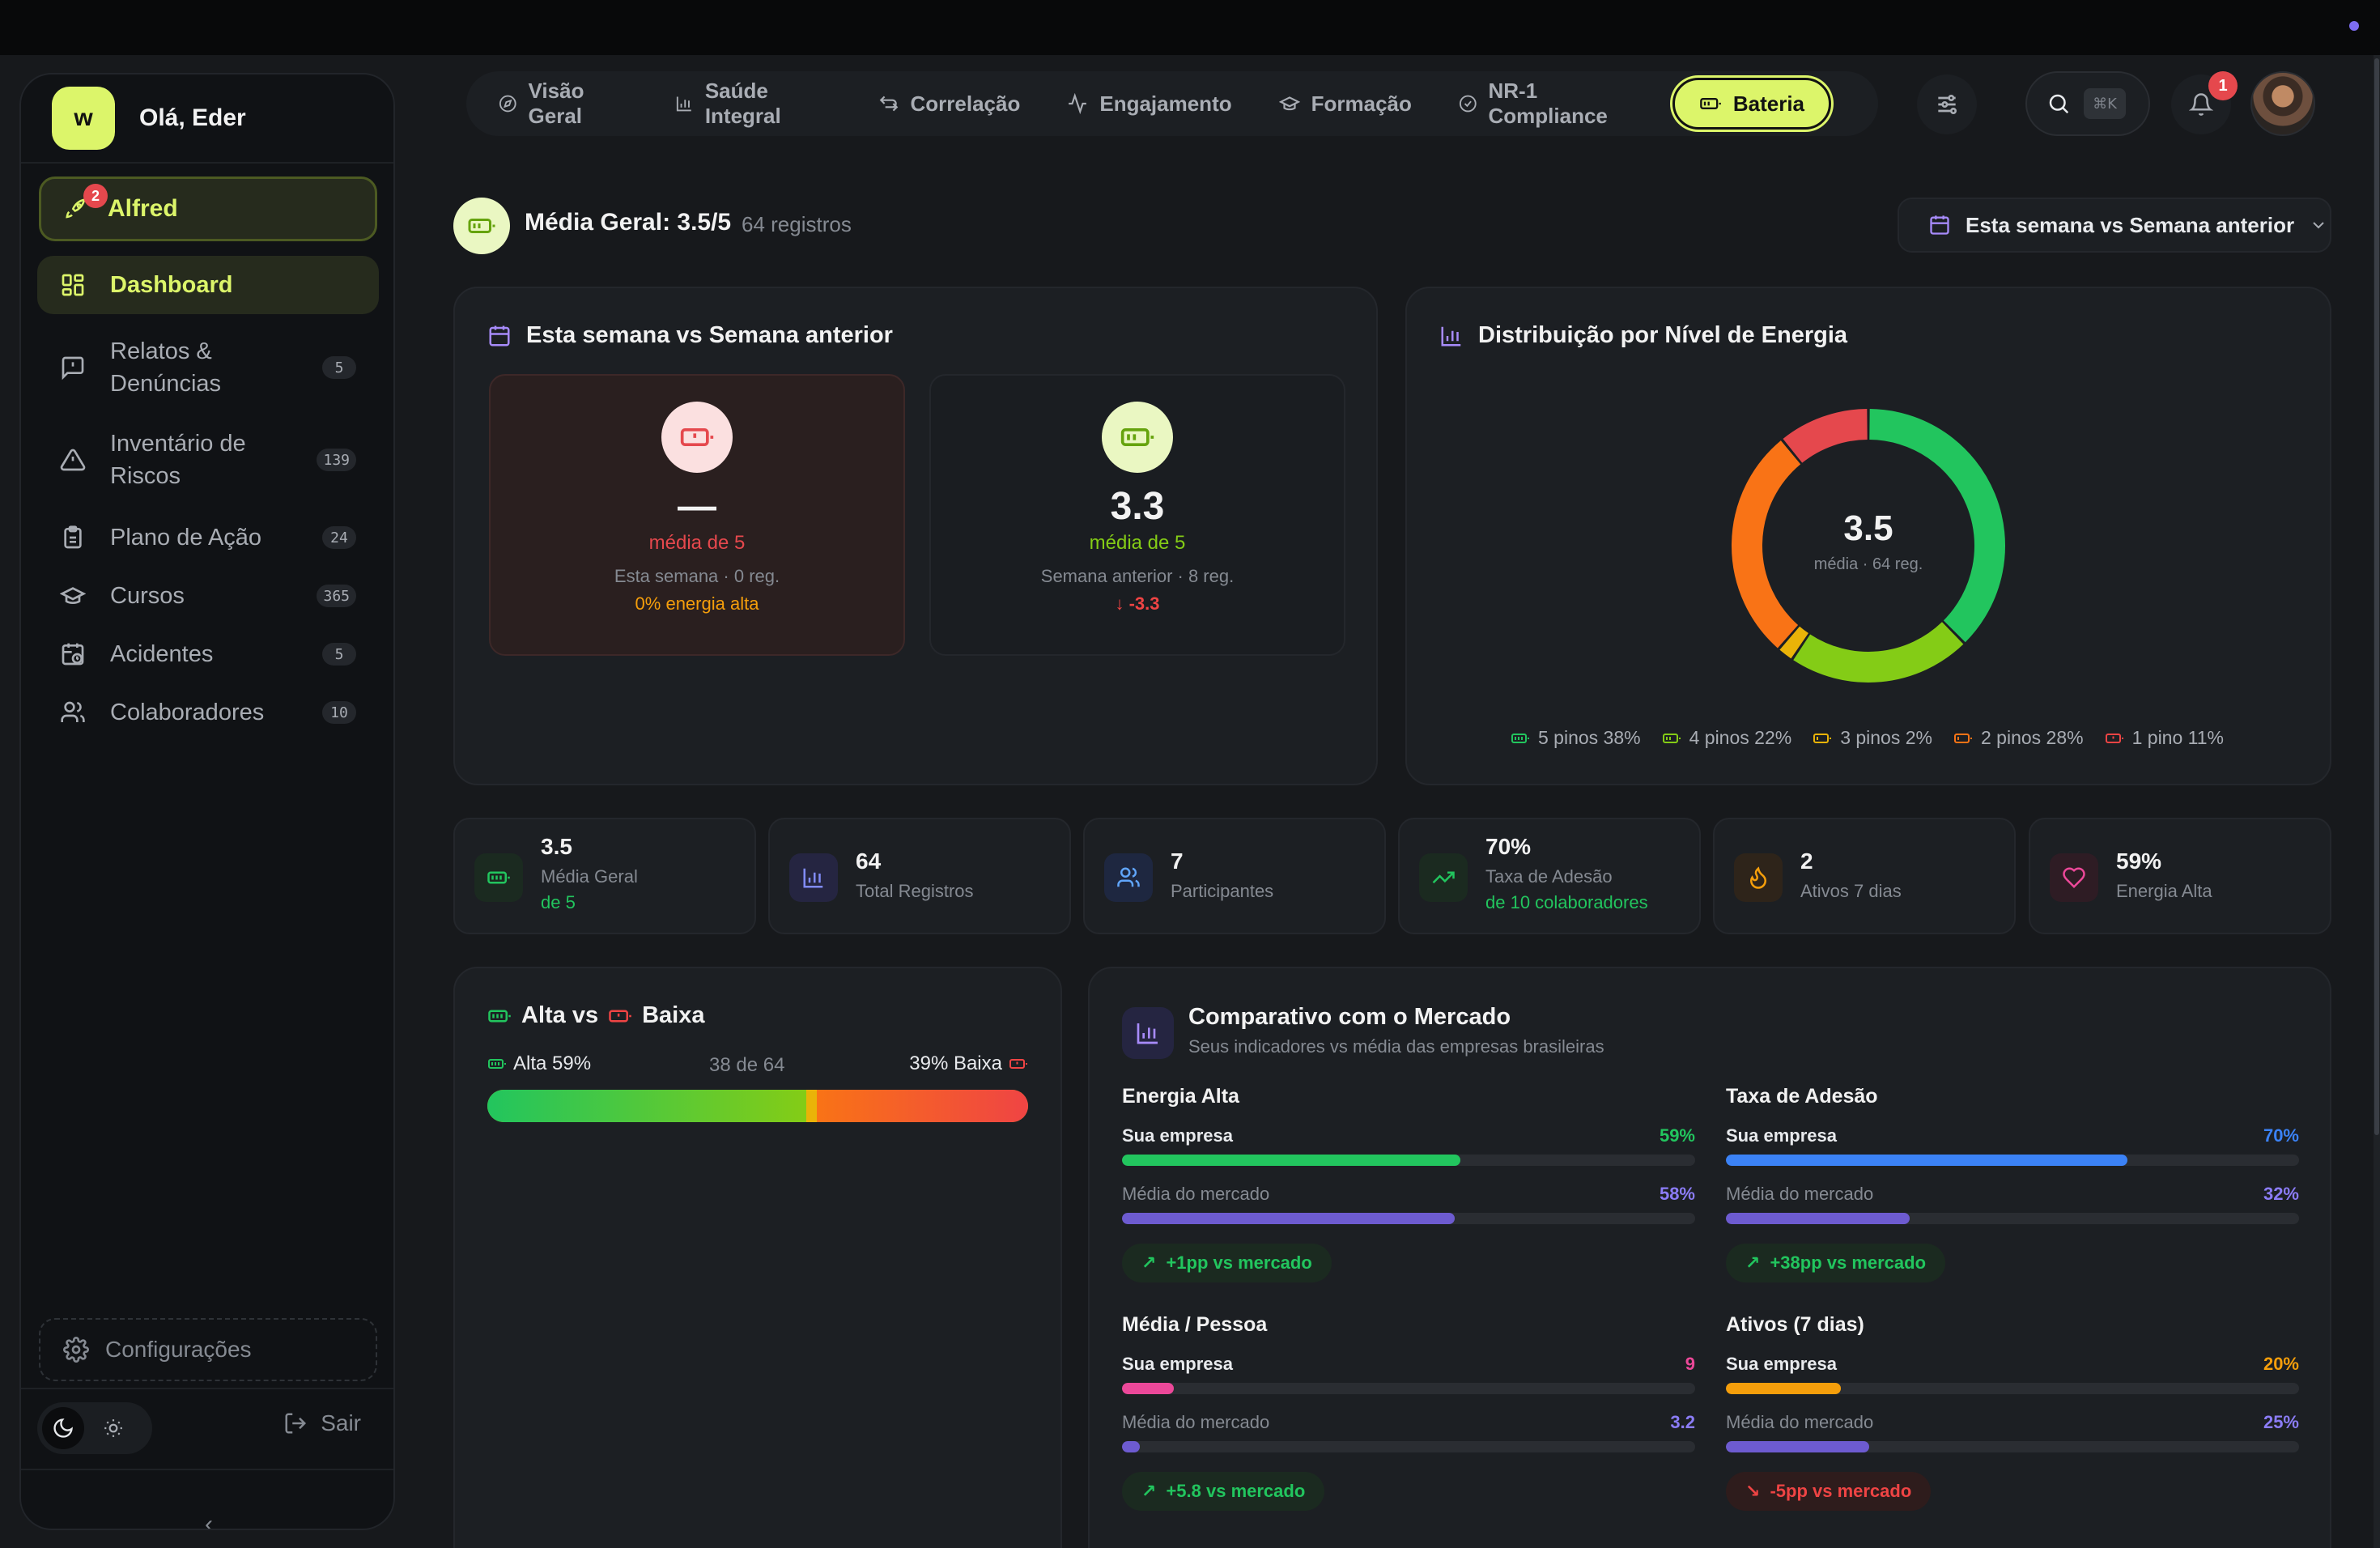  Describe the element at coordinates (1766, 544) in the screenshot. I see `donut-slice-2-pinos` at that location.